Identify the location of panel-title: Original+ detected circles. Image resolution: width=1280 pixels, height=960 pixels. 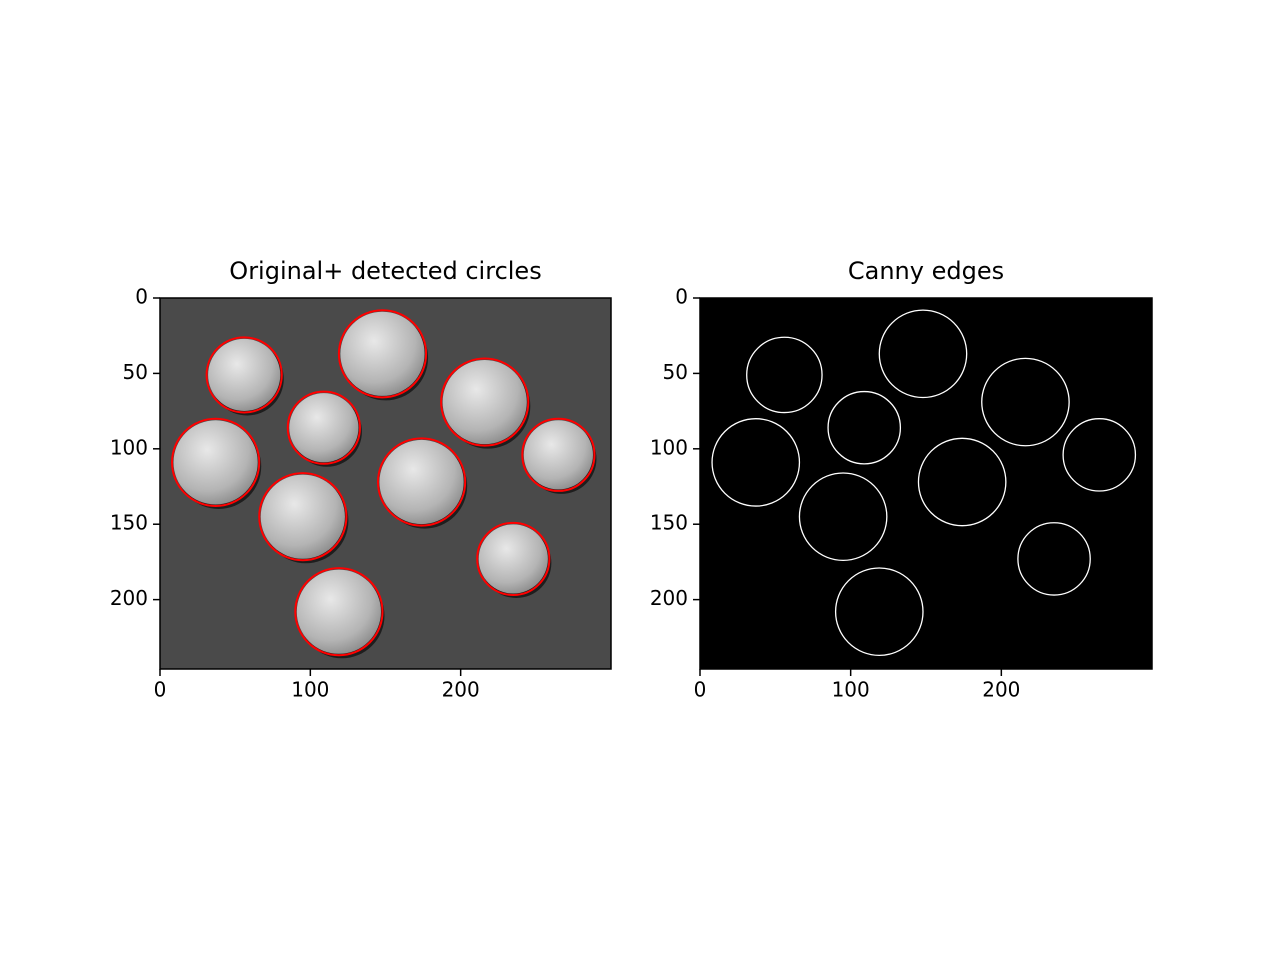
(385, 271).